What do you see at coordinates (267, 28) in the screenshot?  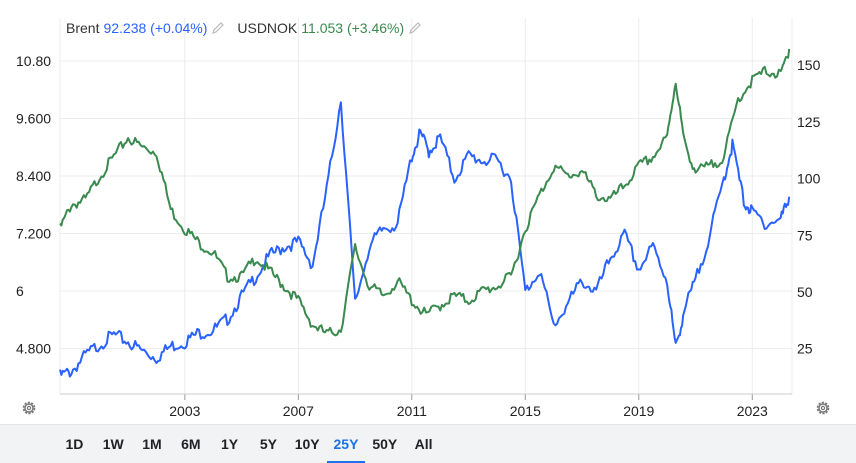 I see `legend-usdnok-name: USDNOK` at bounding box center [267, 28].